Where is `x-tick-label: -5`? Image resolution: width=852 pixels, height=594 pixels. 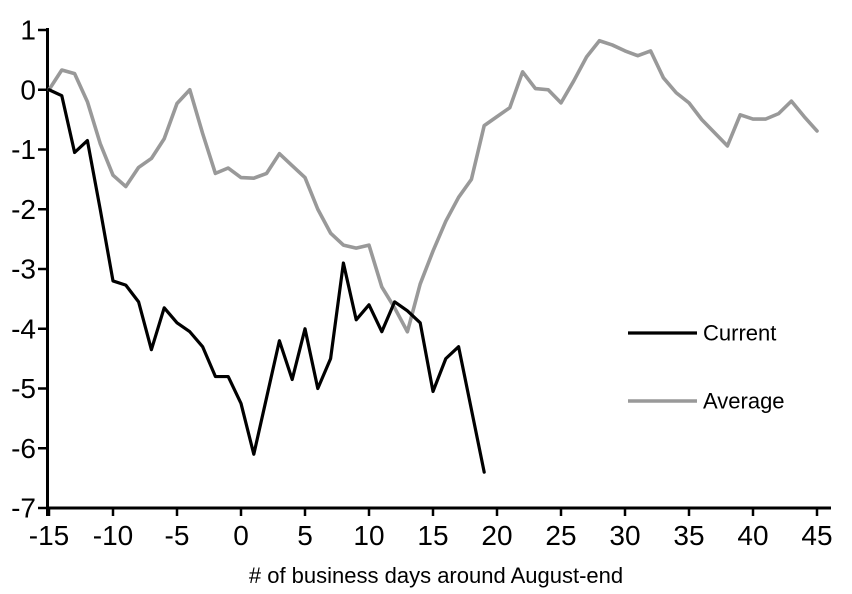 x-tick-label: -5 is located at coordinates (177, 535).